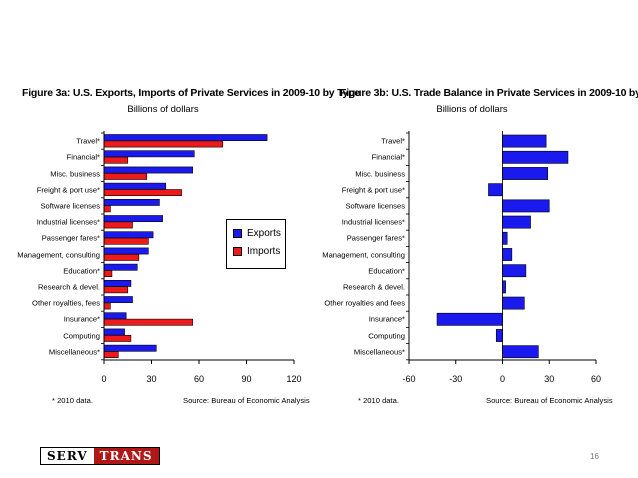 The height and width of the screenshot is (478, 638). Describe the element at coordinates (121, 257) in the screenshot. I see `bar-imports-management-consulting` at that location.